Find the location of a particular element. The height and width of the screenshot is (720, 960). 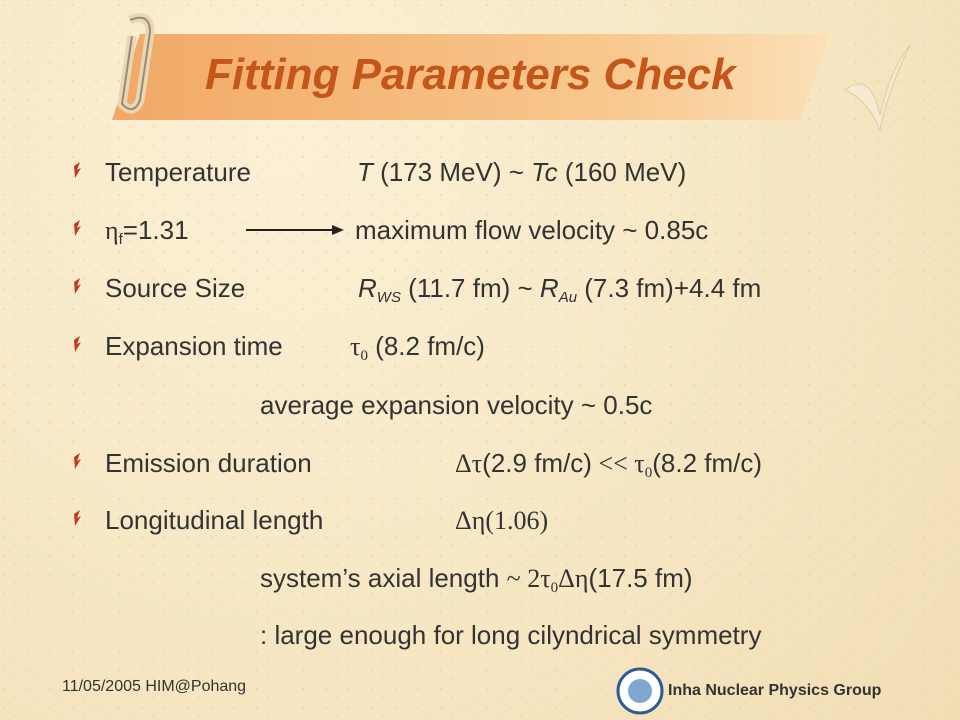

text: (1.06) is located at coordinates (517, 520).